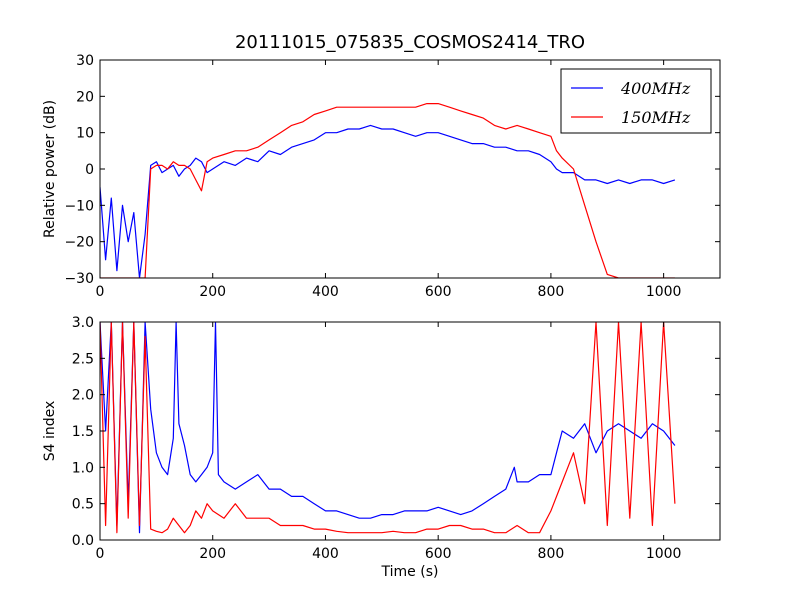 This screenshot has width=800, height=600. I want to click on y-tick-label: 0.0, so click(83, 541).